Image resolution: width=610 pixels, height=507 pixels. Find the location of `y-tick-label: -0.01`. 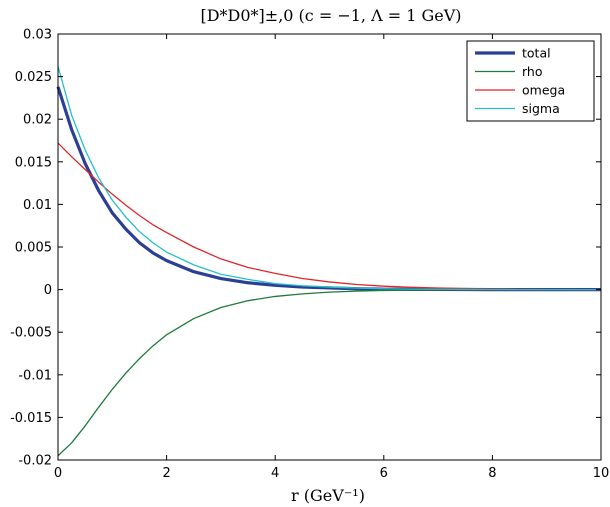

y-tick-label: -0.01 is located at coordinates (35, 375).